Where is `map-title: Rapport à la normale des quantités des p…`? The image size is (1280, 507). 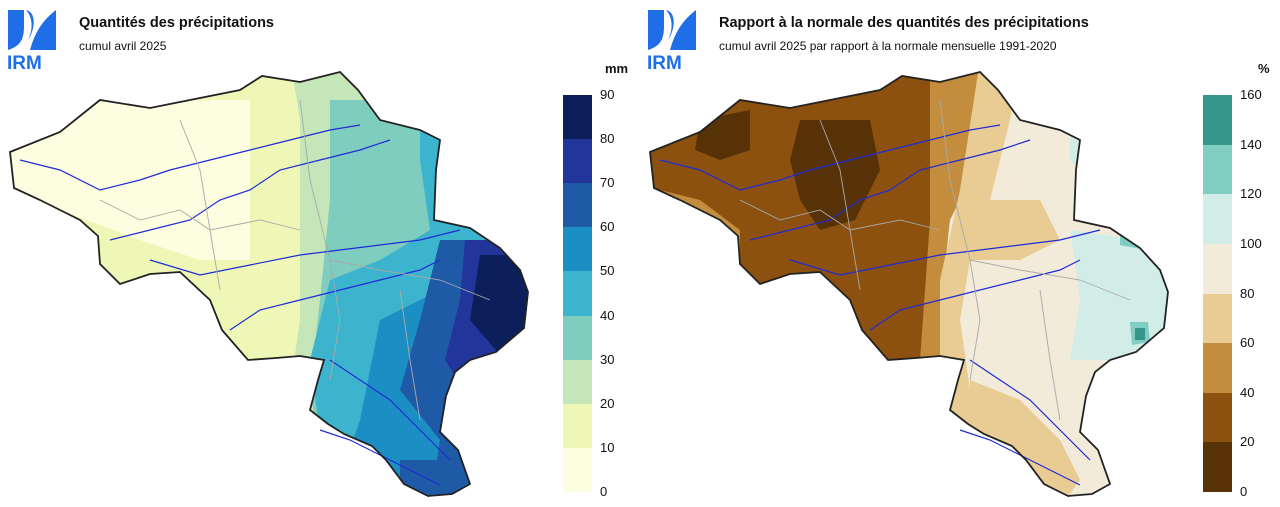 map-title: Rapport à la normale des quantités des p… is located at coordinates (904, 23).